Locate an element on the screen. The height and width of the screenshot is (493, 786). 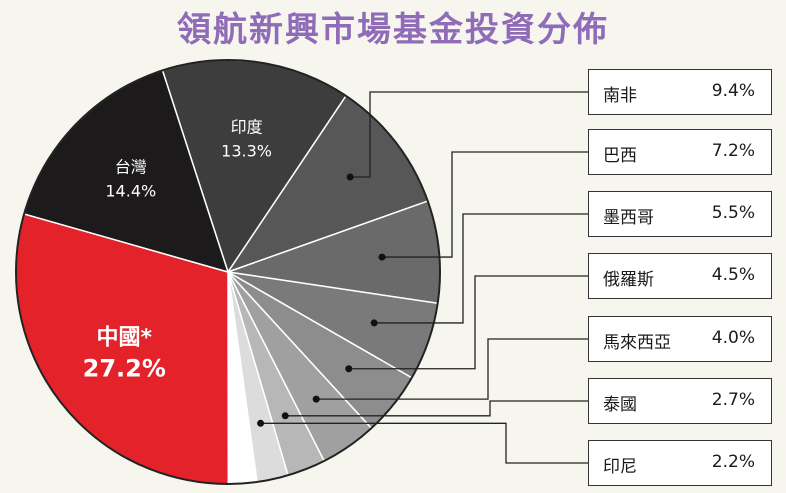
legend-name: 南非 is located at coordinates (620, 96).